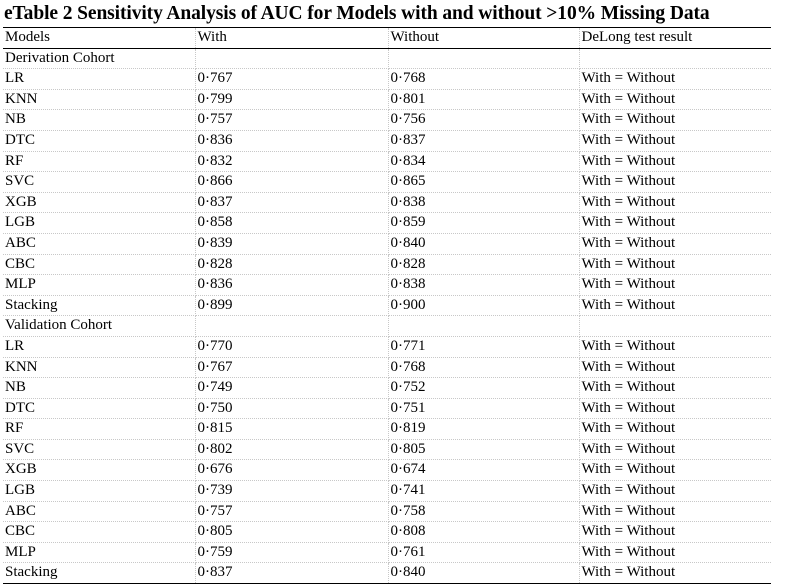 The height and width of the screenshot is (584, 788). Describe the element at coordinates (291, 346) in the screenshot. I see `with-cell: 0·770` at that location.